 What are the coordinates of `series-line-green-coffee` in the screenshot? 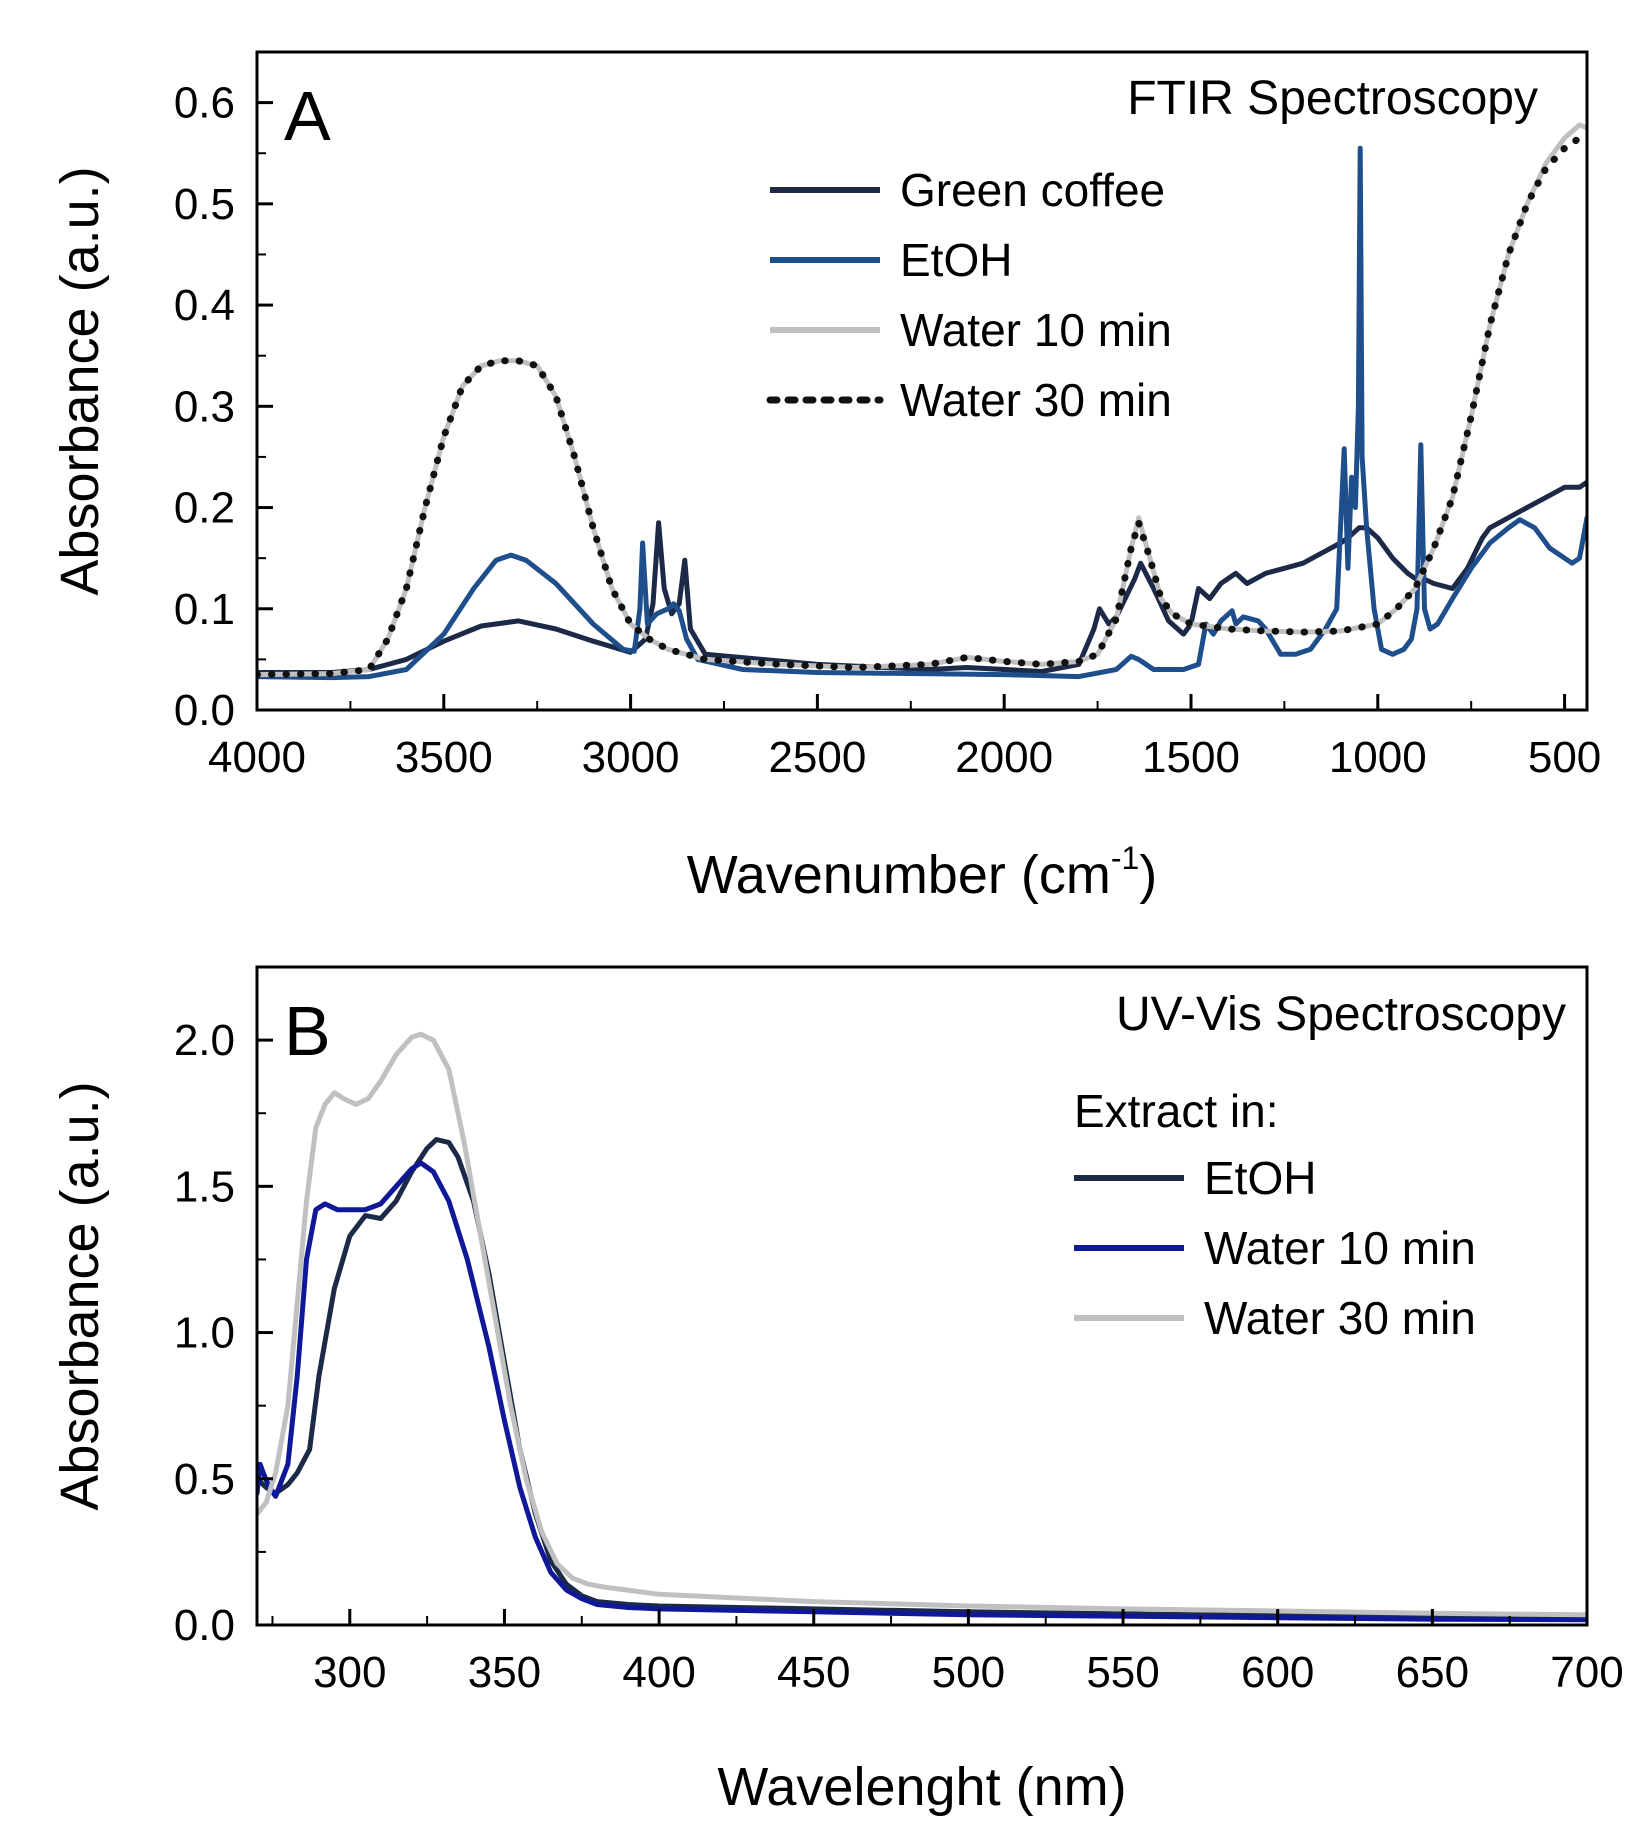 It's located at (922, 577).